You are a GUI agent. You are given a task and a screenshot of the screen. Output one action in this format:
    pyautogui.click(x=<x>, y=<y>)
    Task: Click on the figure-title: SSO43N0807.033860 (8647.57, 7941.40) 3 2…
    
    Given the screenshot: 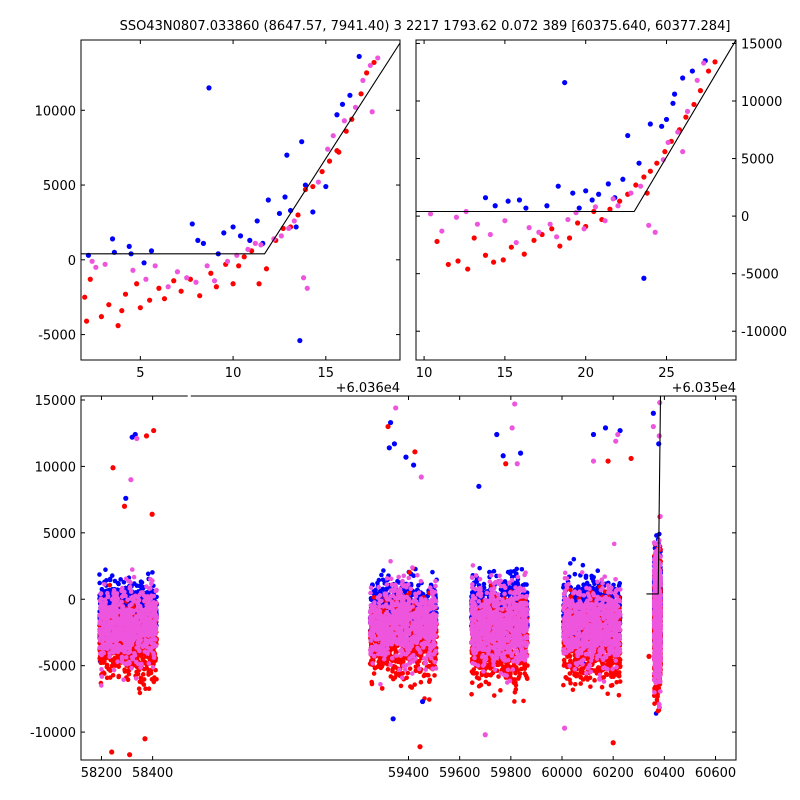 What is the action you would take?
    pyautogui.click(x=425, y=26)
    